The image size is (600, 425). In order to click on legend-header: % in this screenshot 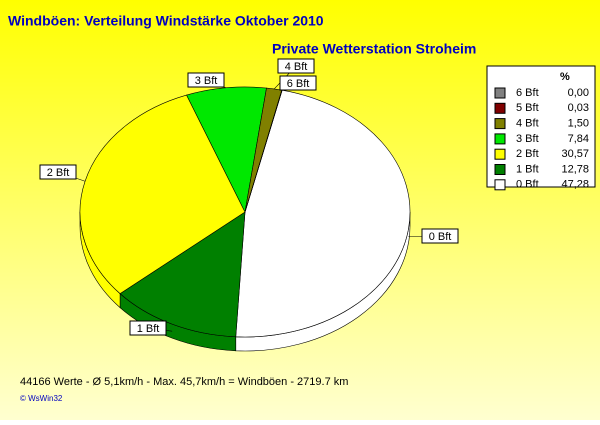, I will do `click(565, 77)`.